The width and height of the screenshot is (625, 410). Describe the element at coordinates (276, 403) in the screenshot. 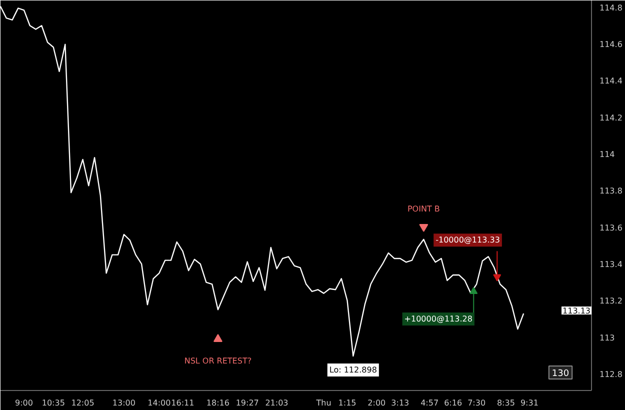

I see `x-tick-label: 21:03` at that location.